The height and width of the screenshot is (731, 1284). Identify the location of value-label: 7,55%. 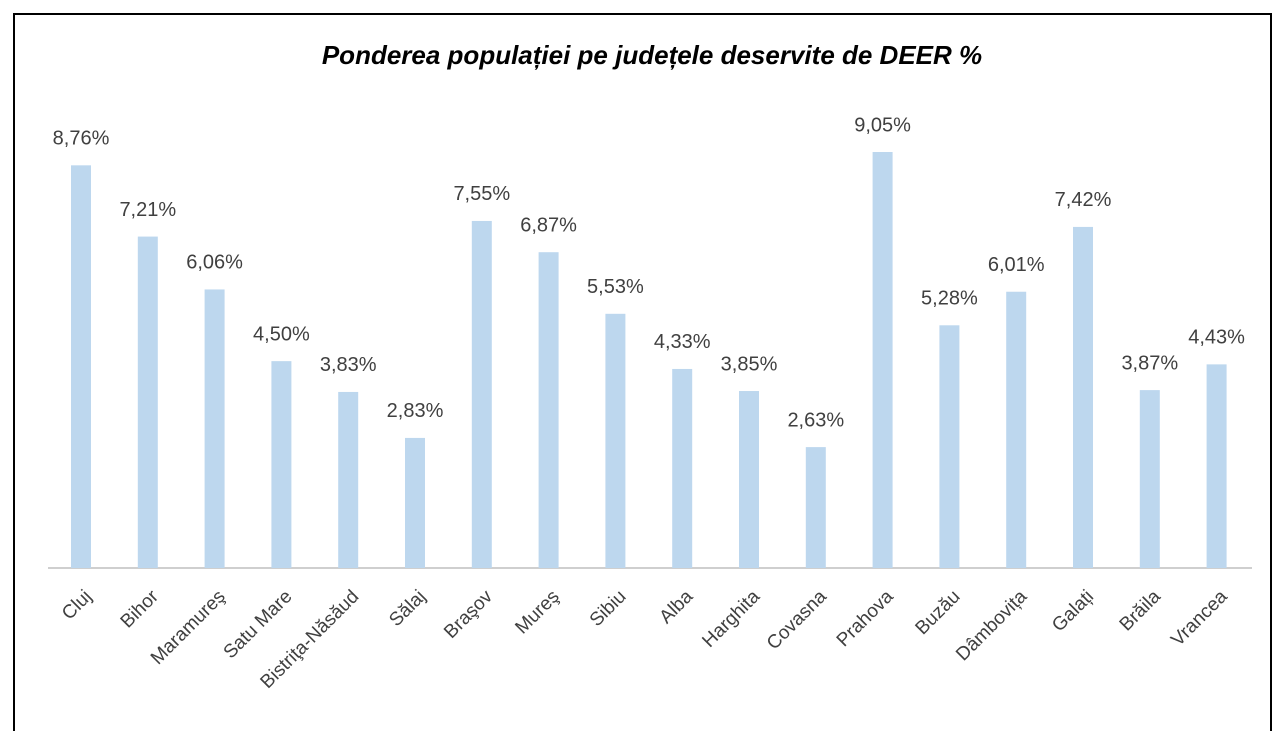
(481, 194).